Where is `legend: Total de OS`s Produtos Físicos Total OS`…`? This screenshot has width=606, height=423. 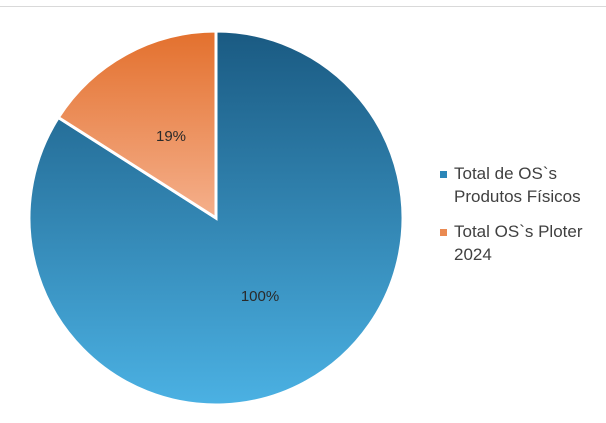
legend: Total de OS`s Produtos Físicos Total OS`… is located at coordinates (522, 220).